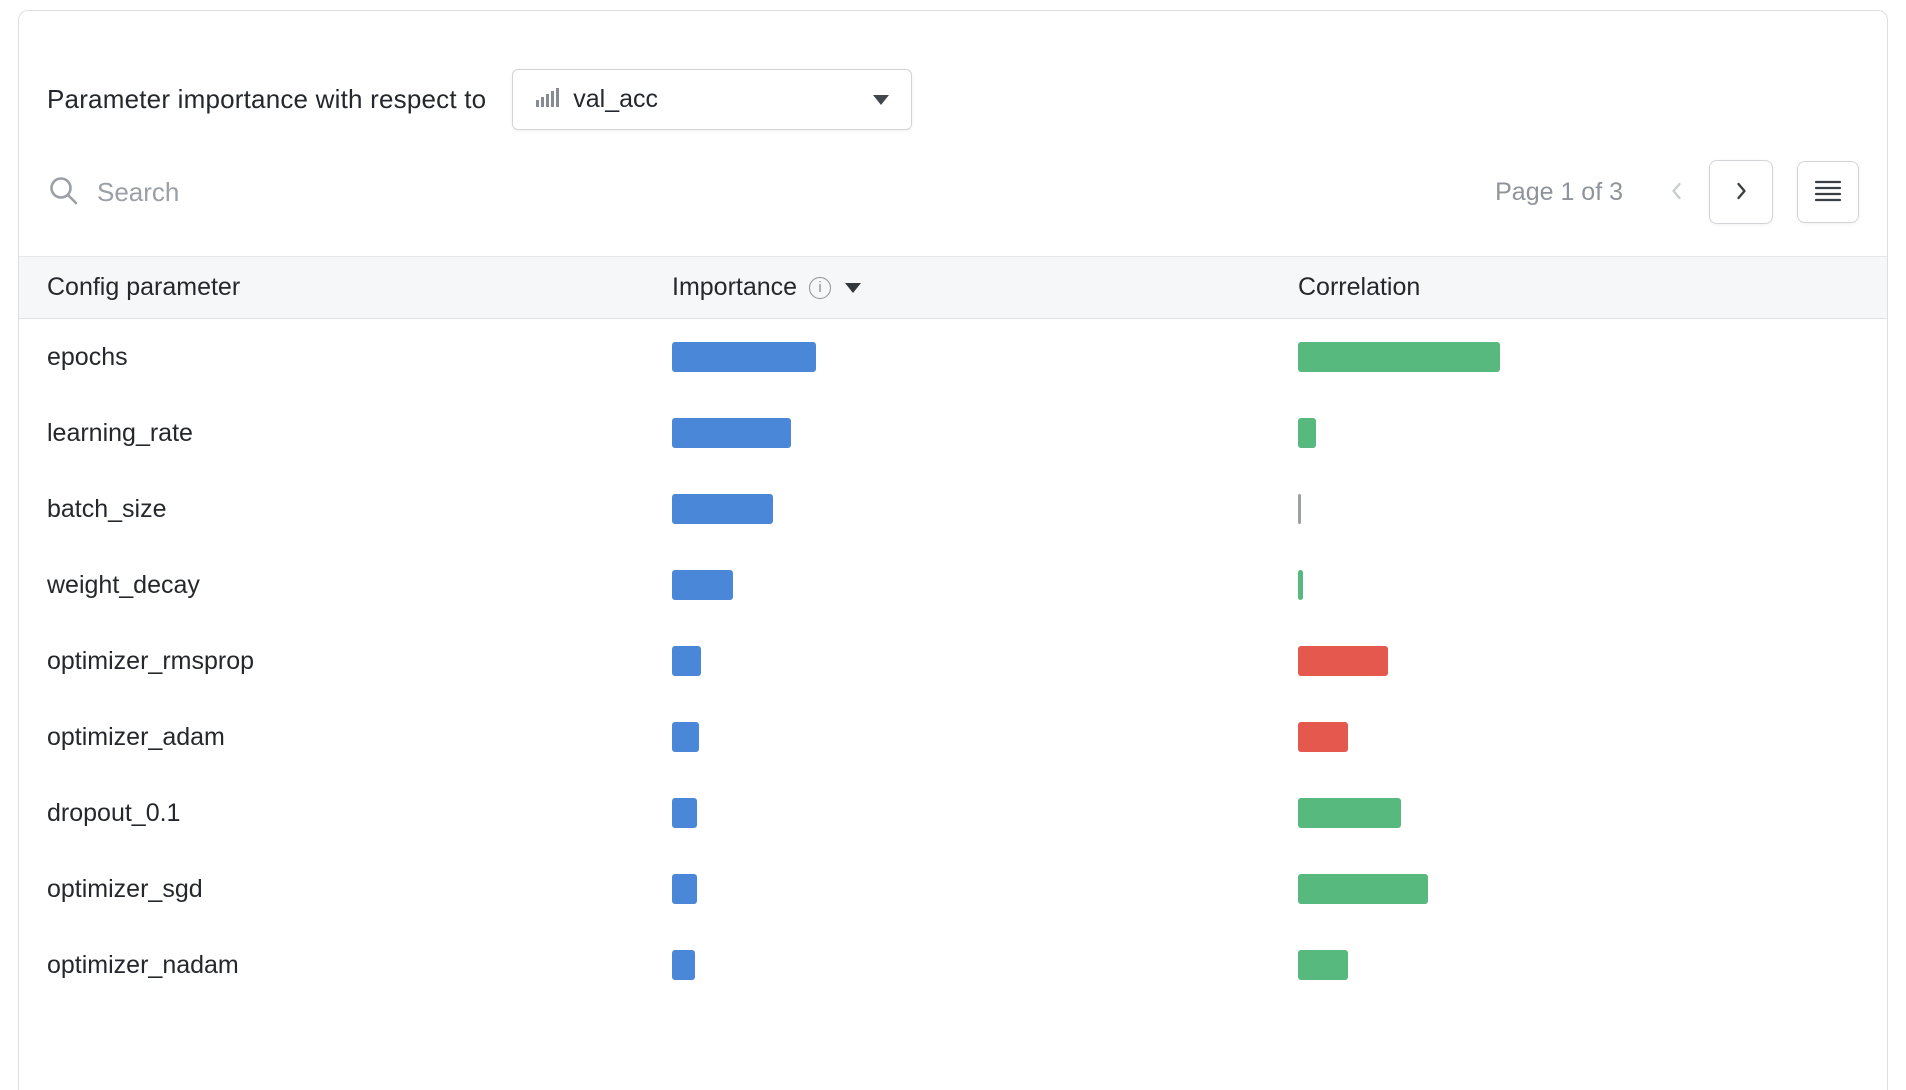 This screenshot has height=1090, width=1906. What do you see at coordinates (1359, 287) in the screenshot?
I see `column-correlation-label: Correlation` at bounding box center [1359, 287].